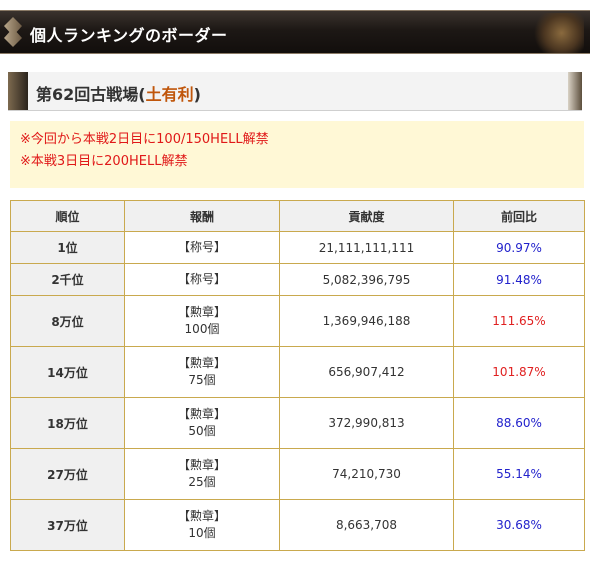 The height and width of the screenshot is (565, 593). Describe the element at coordinates (67, 216) in the screenshot. I see `header-rank: 順位` at that location.